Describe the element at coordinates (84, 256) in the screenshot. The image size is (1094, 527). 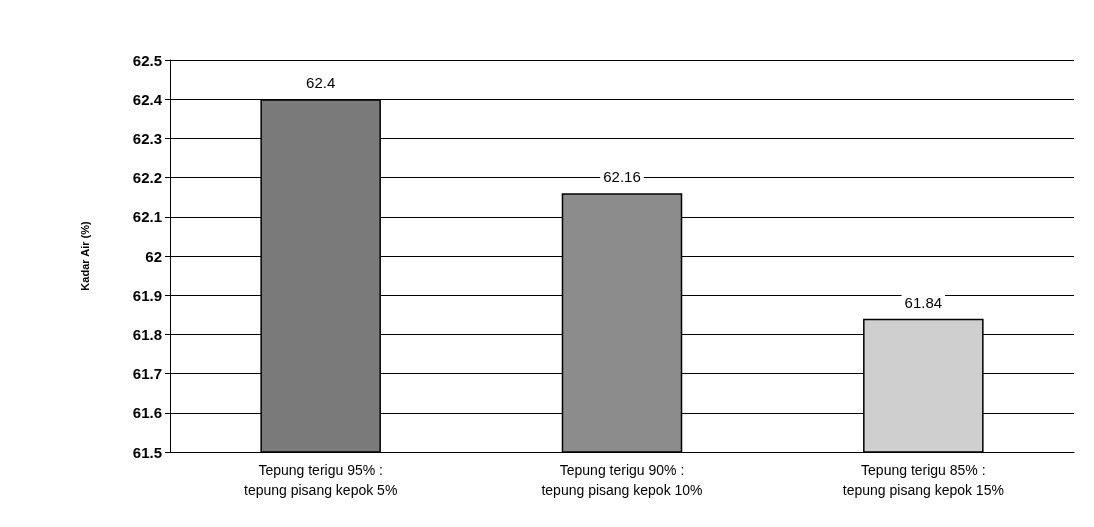
I see `y-axis-title: Kadar Air (%)` at that location.